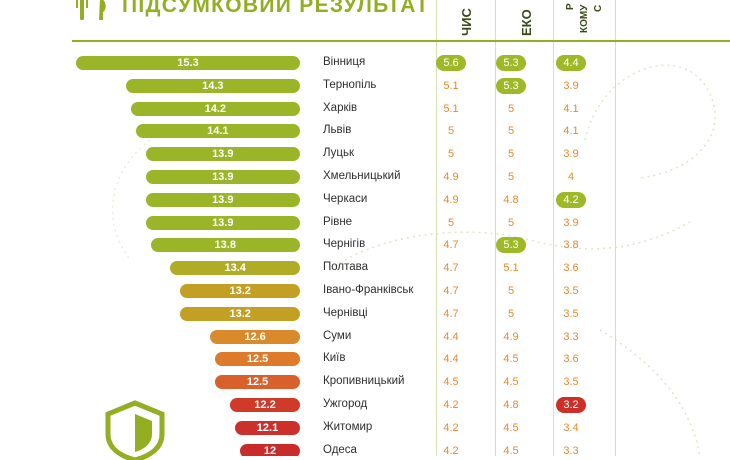 The height and width of the screenshot is (460, 730). What do you see at coordinates (267, 427) in the screenshot?
I see `score-bar: 12.1` at bounding box center [267, 427].